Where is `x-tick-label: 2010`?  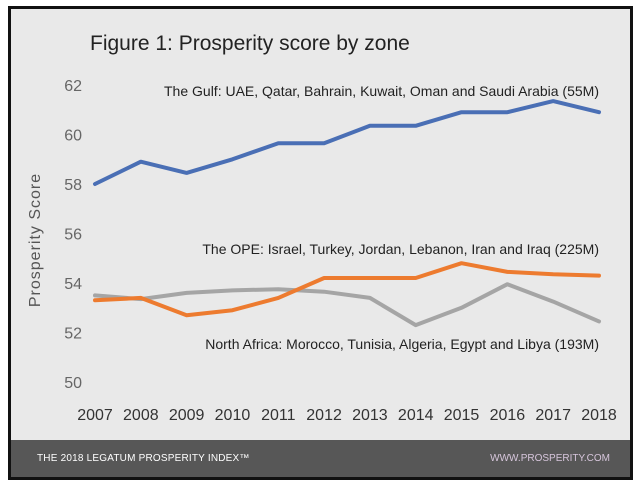
x-tick-label: 2010 is located at coordinates (233, 415).